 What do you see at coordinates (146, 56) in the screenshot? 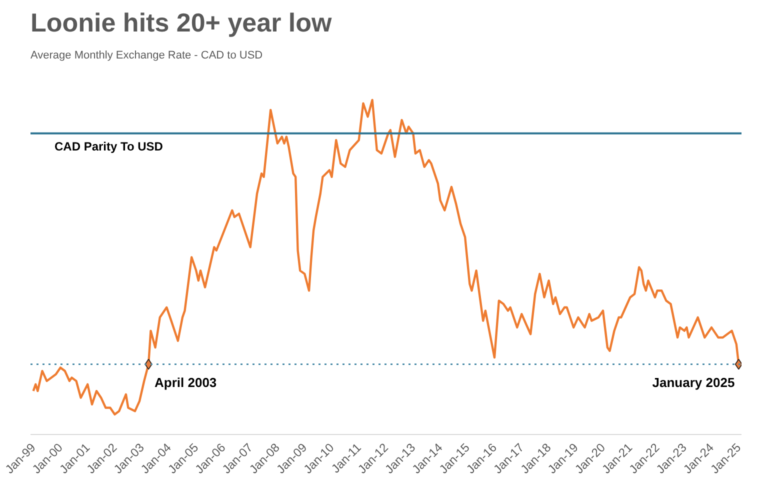
I see `chart-subtitle: Average Monthly Exchange Rate - CAD to USD` at bounding box center [146, 56].